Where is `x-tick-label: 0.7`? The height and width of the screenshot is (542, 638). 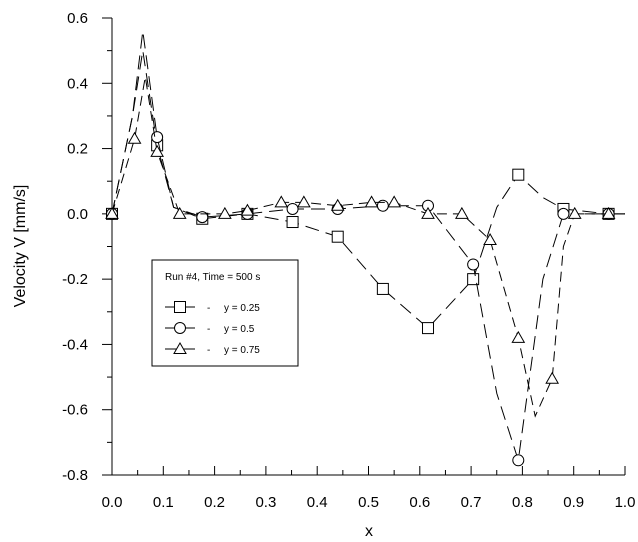
x-tick-label: 0.7 is located at coordinates (471, 502).